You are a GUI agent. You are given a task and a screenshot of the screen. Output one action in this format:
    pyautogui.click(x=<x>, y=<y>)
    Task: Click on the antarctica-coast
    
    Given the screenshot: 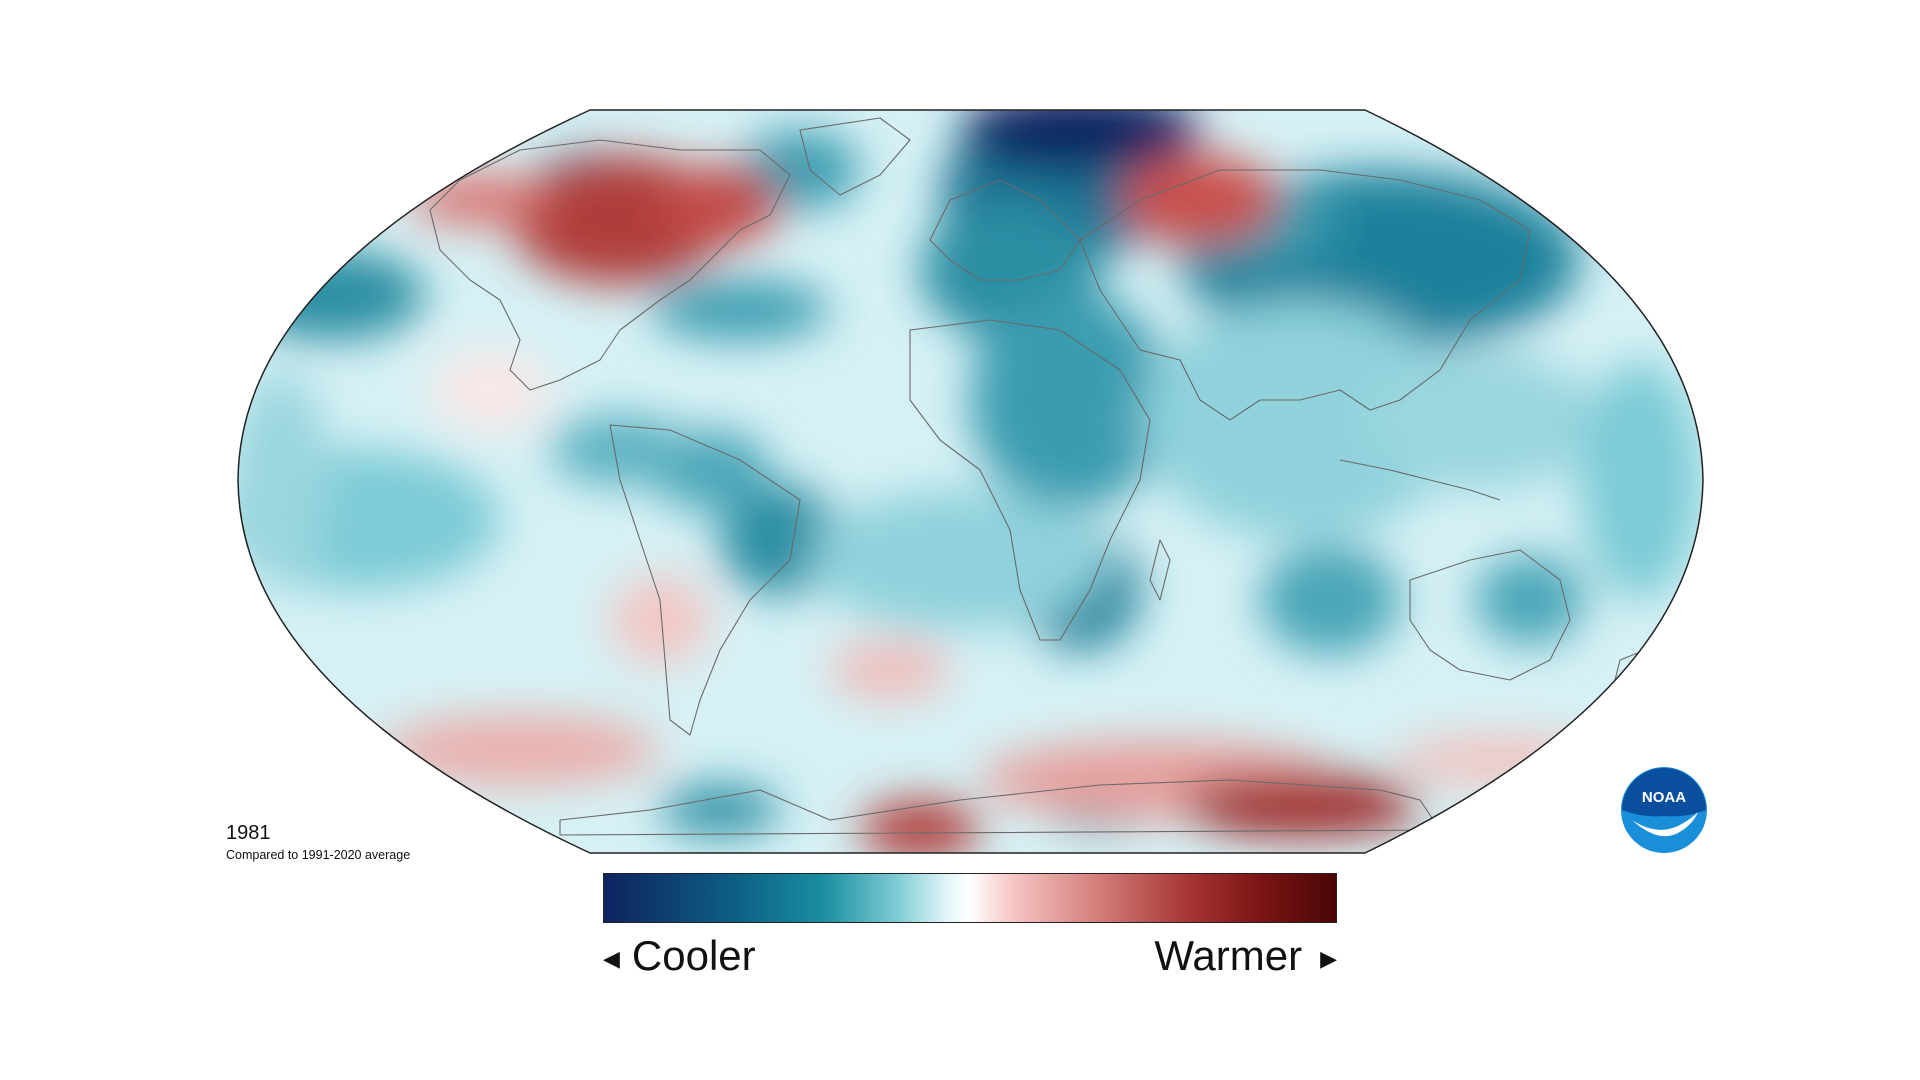 What is the action you would take?
    pyautogui.click(x=1000, y=807)
    